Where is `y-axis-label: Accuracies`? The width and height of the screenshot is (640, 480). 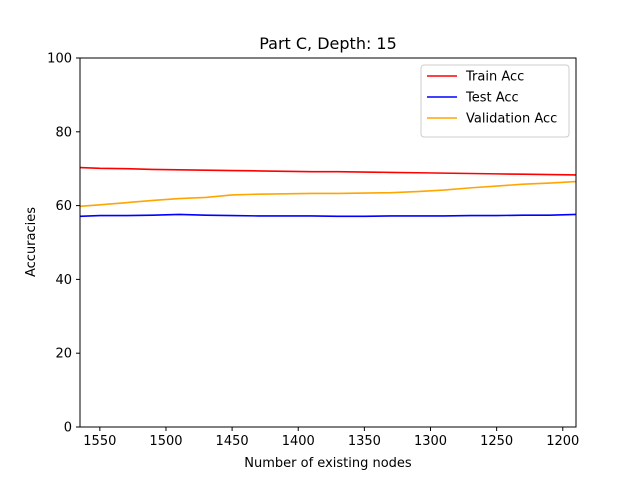
y-axis-label: Accuracies is located at coordinates (31, 242).